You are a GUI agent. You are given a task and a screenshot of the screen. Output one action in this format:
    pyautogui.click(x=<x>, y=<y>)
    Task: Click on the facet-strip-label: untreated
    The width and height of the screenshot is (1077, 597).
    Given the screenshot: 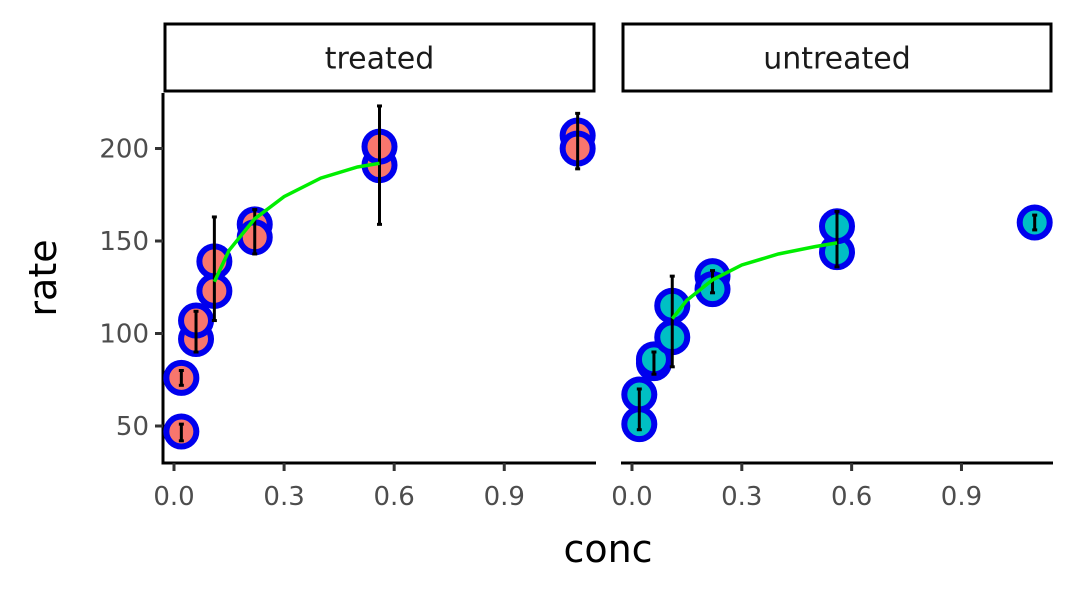 What is the action you would take?
    pyautogui.click(x=837, y=59)
    